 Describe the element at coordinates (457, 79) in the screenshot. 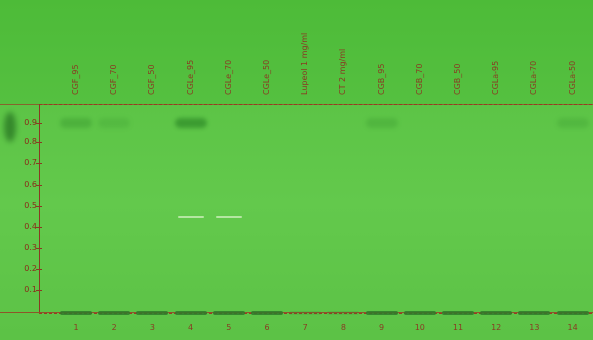

I see `lane-label: CGB_50` at that location.